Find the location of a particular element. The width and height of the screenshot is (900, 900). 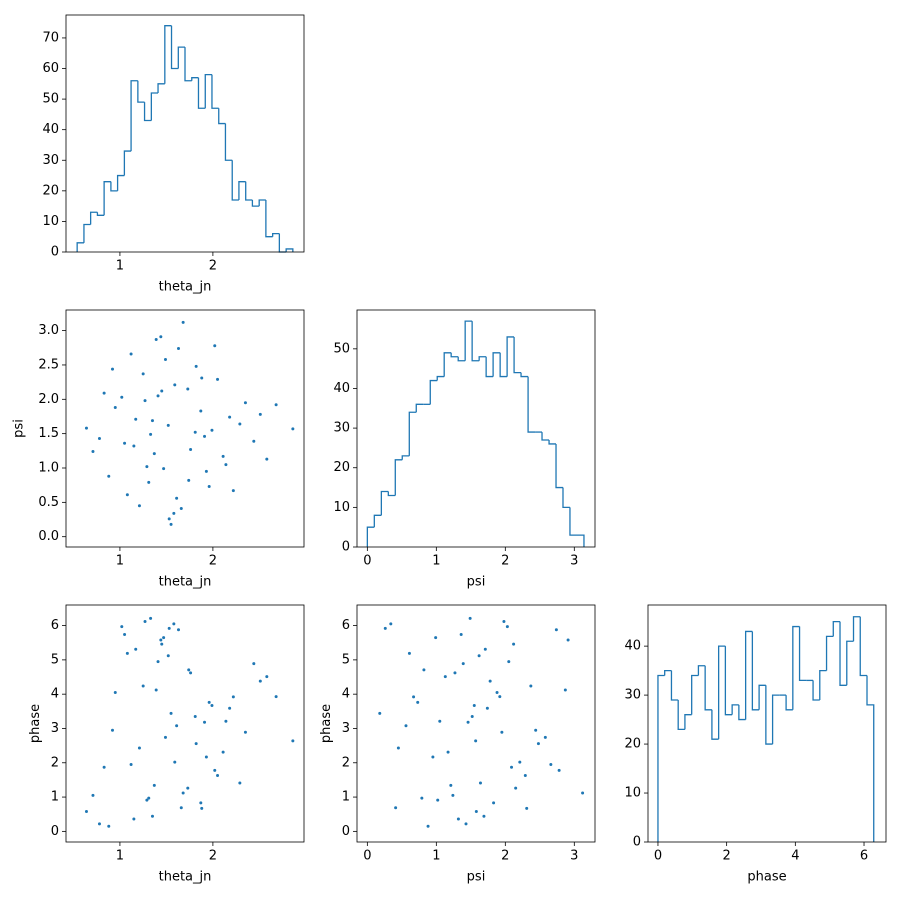

x-axis-label: psi is located at coordinates (476, 877).